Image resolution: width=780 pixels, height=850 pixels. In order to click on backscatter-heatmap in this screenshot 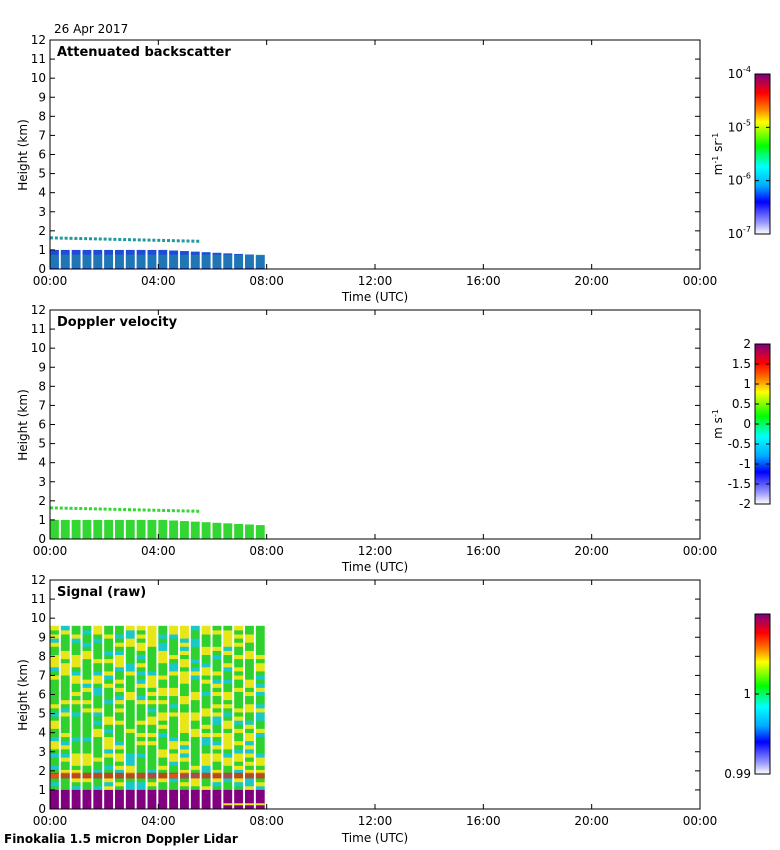, I will do `click(157, 252)`.